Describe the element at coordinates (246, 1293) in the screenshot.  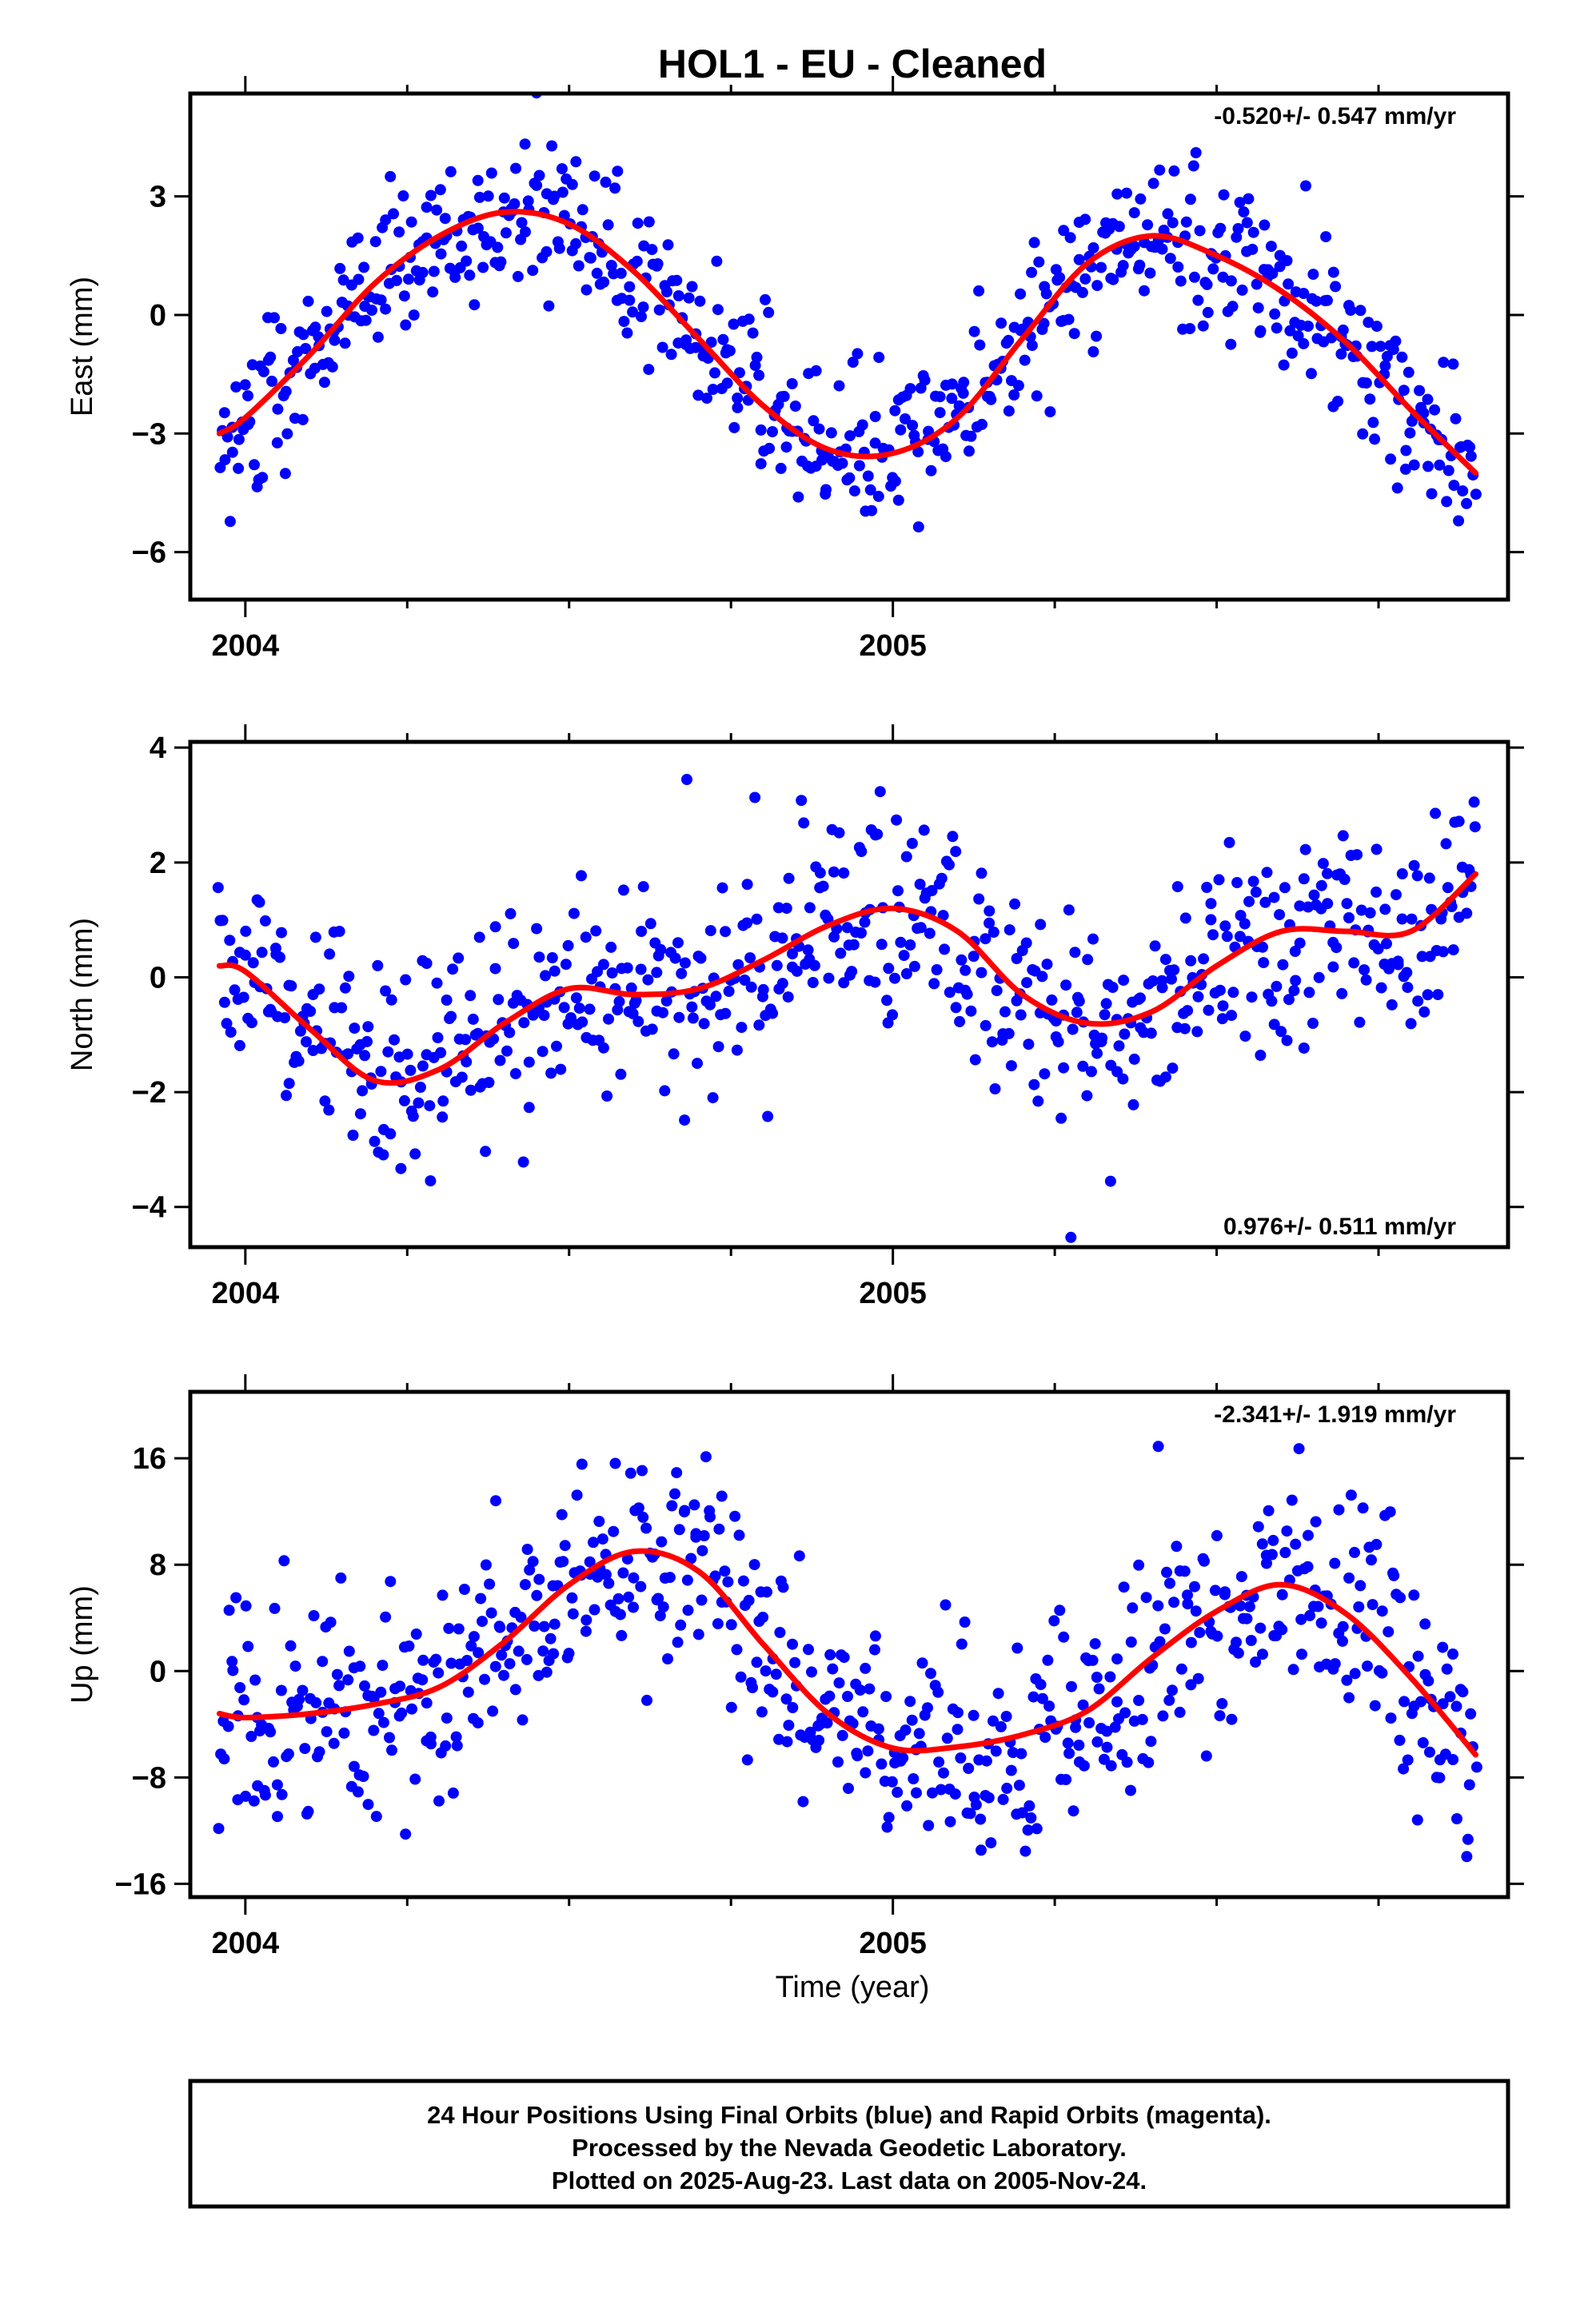
I see `x-tick-label: 2004` at that location.